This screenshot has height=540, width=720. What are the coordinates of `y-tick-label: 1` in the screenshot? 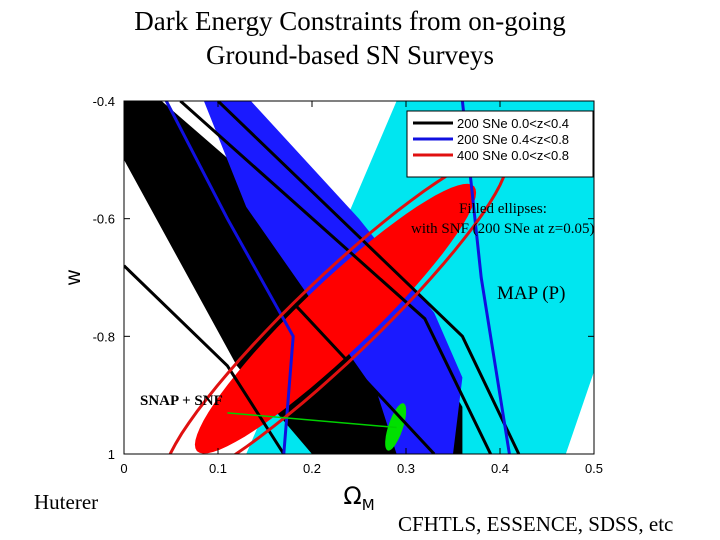 It's located at (111, 454).